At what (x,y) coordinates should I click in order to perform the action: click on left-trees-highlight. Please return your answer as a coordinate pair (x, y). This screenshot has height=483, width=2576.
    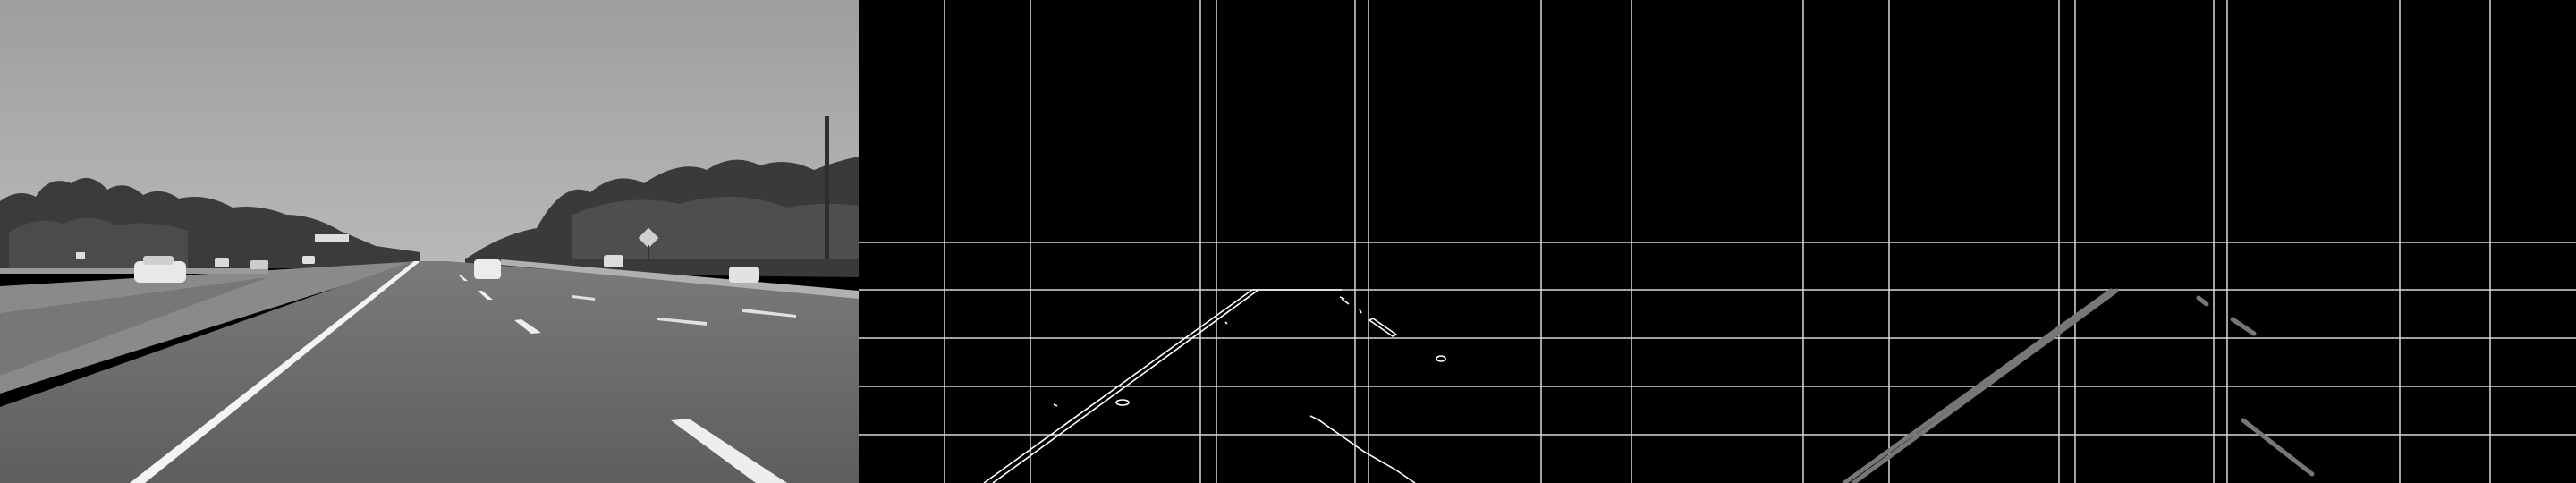
    Looking at the image, I should click on (98, 242).